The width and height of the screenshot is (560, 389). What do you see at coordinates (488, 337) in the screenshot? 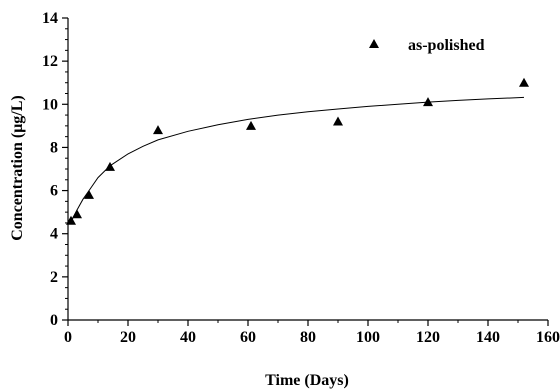
I see `x-tick-label: 140` at bounding box center [488, 337].